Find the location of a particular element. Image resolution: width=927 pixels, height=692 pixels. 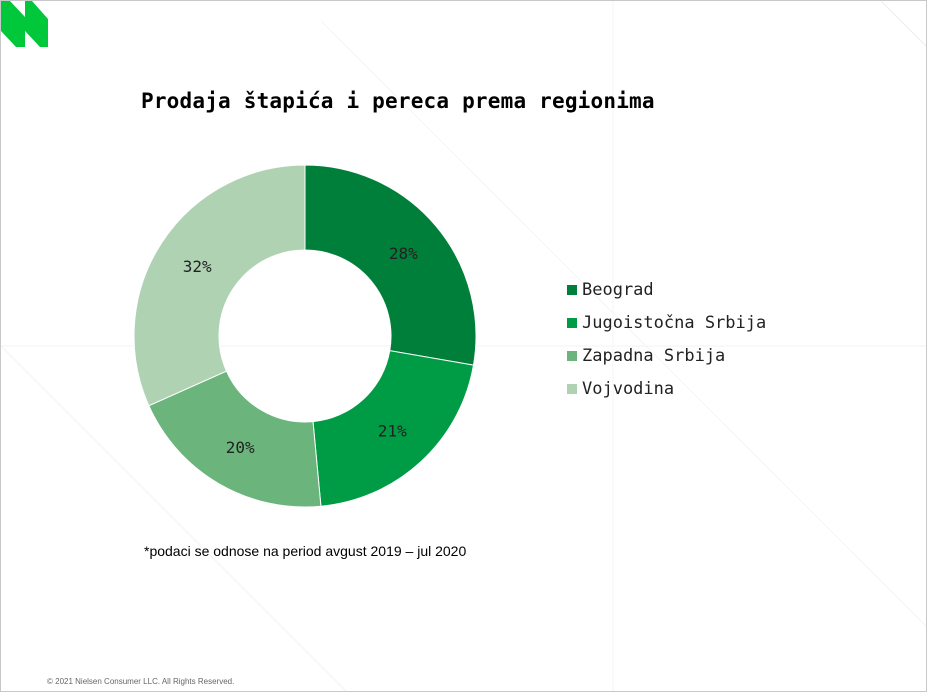

legend-swatch-jugoistocna-srbija is located at coordinates (572, 322).